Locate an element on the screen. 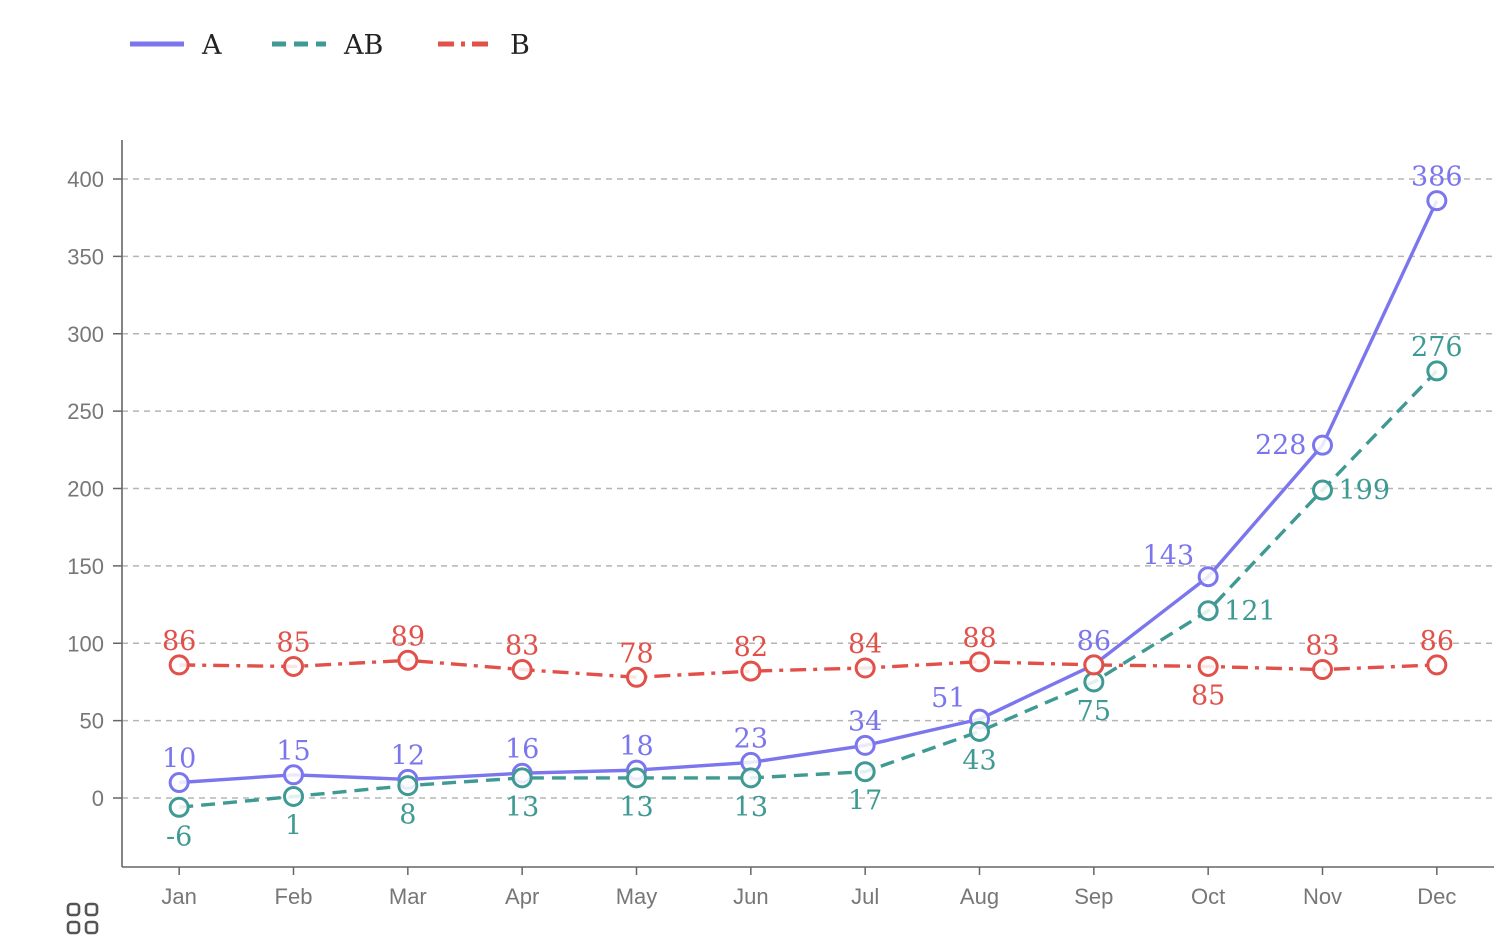  data-label-AB: 8 is located at coordinates (407, 815).